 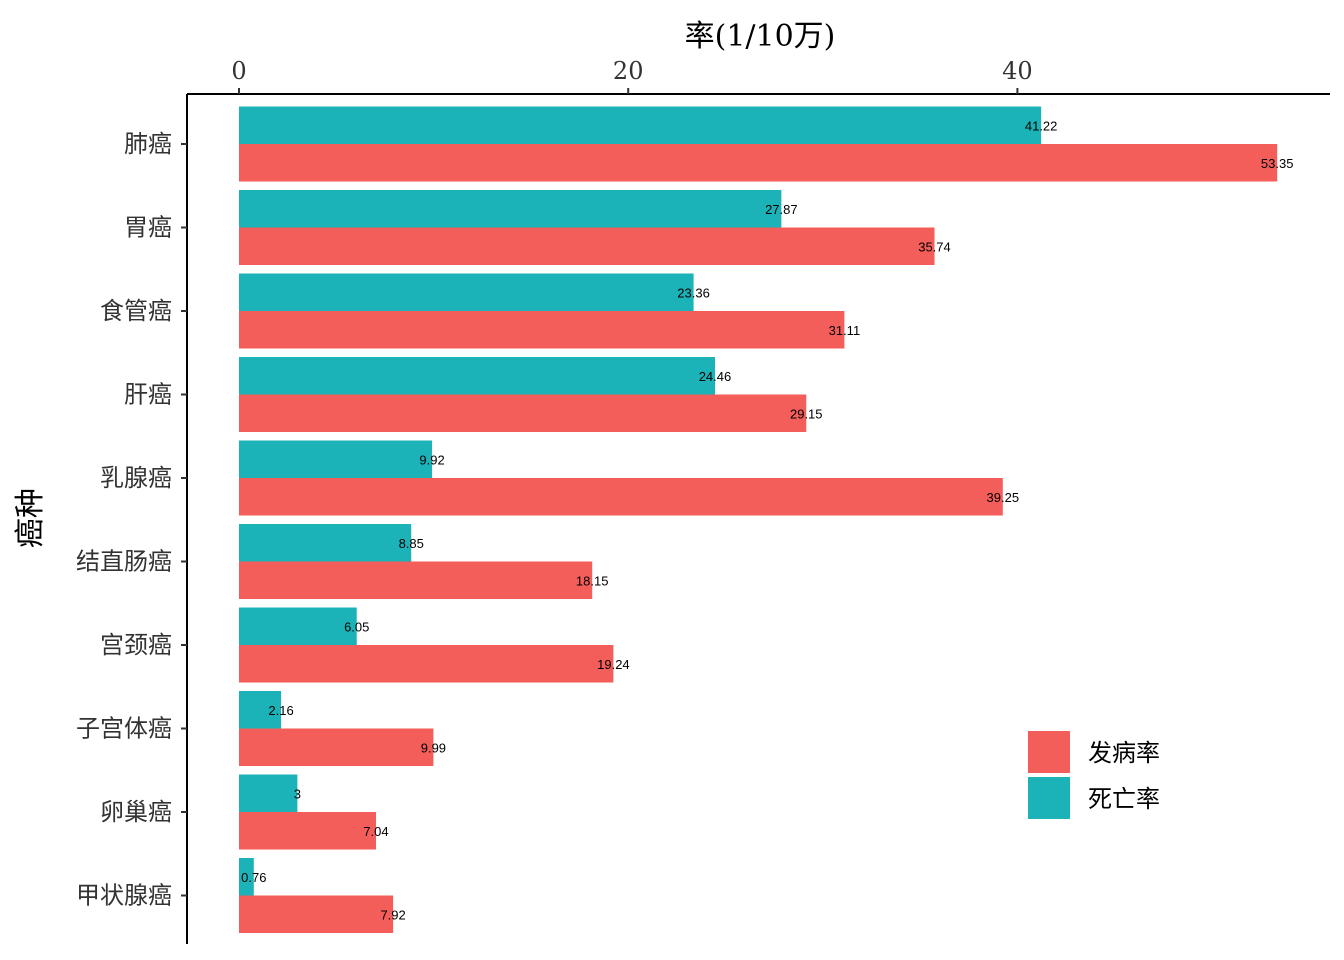 What do you see at coordinates (238, 71) in the screenshot?
I see `x-tick-label: 0` at bounding box center [238, 71].